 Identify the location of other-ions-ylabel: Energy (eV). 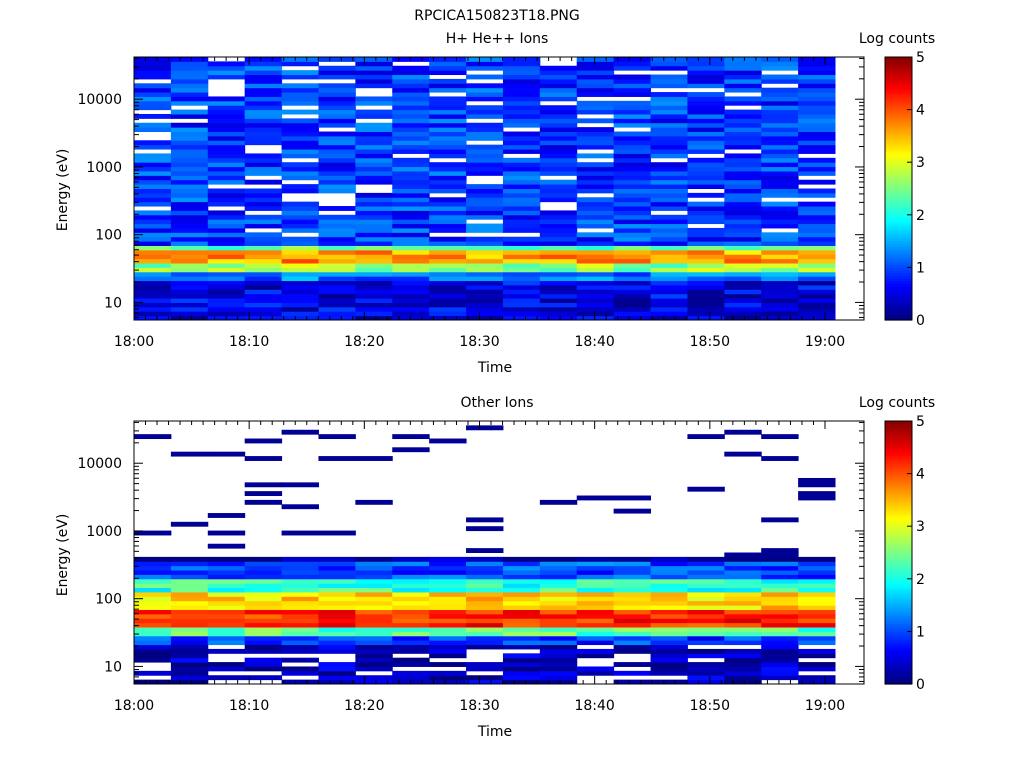
(63, 555).